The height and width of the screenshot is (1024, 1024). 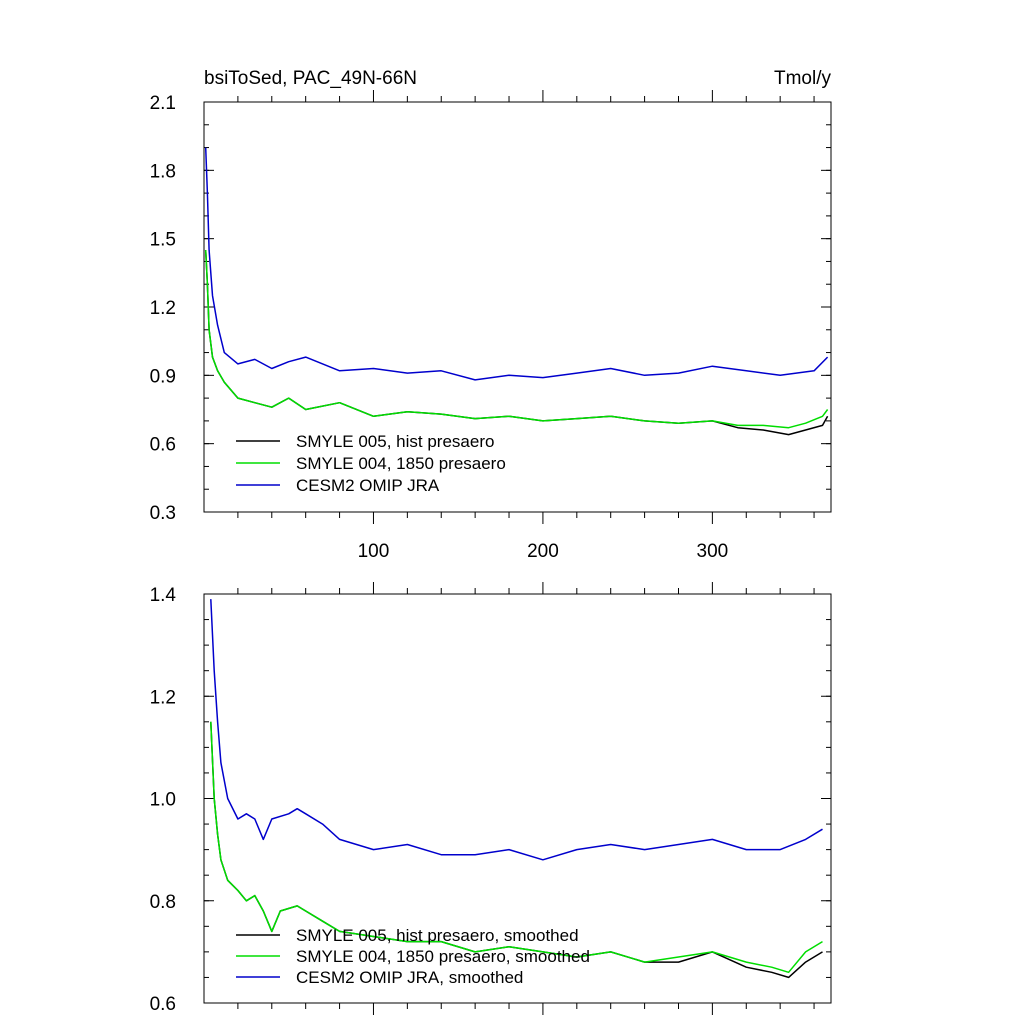 I want to click on chart-units-label: Tmol/y, so click(x=803, y=78).